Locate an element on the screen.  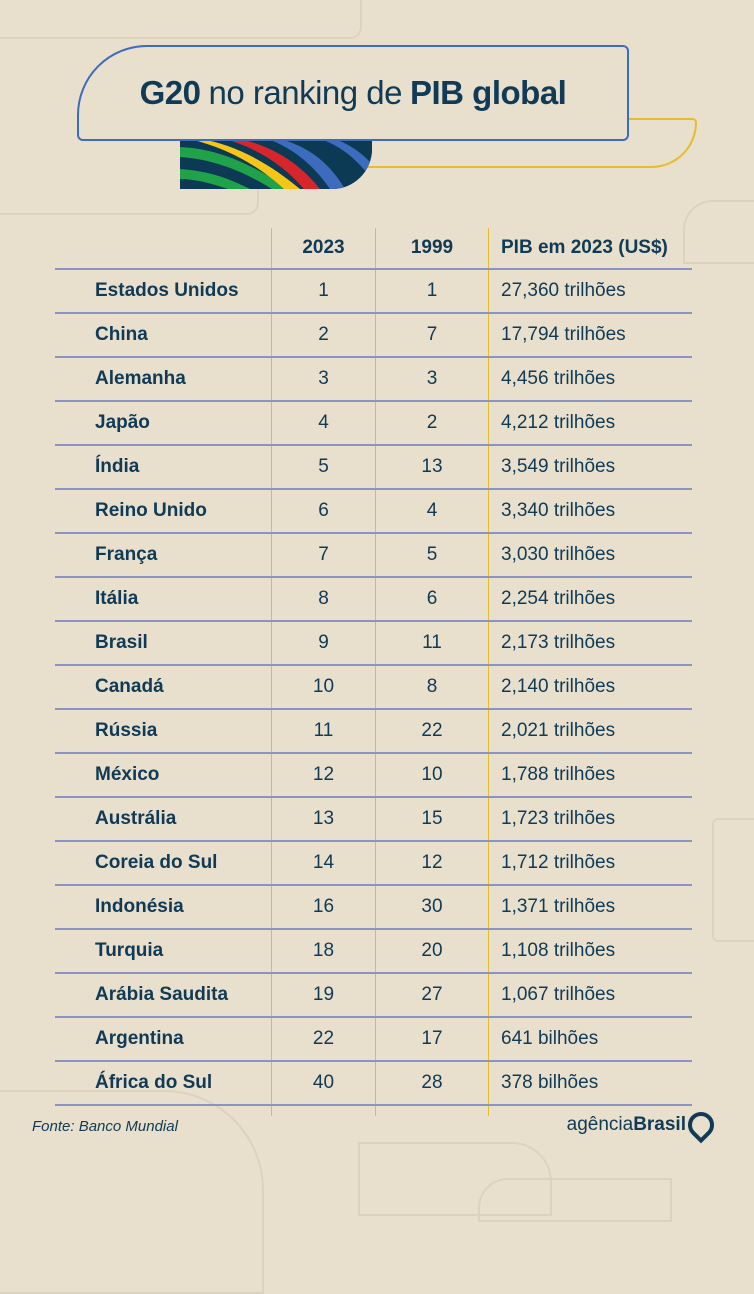
table-row: Canadá 10 8 2,140 trilhões is located at coordinates (373, 687).